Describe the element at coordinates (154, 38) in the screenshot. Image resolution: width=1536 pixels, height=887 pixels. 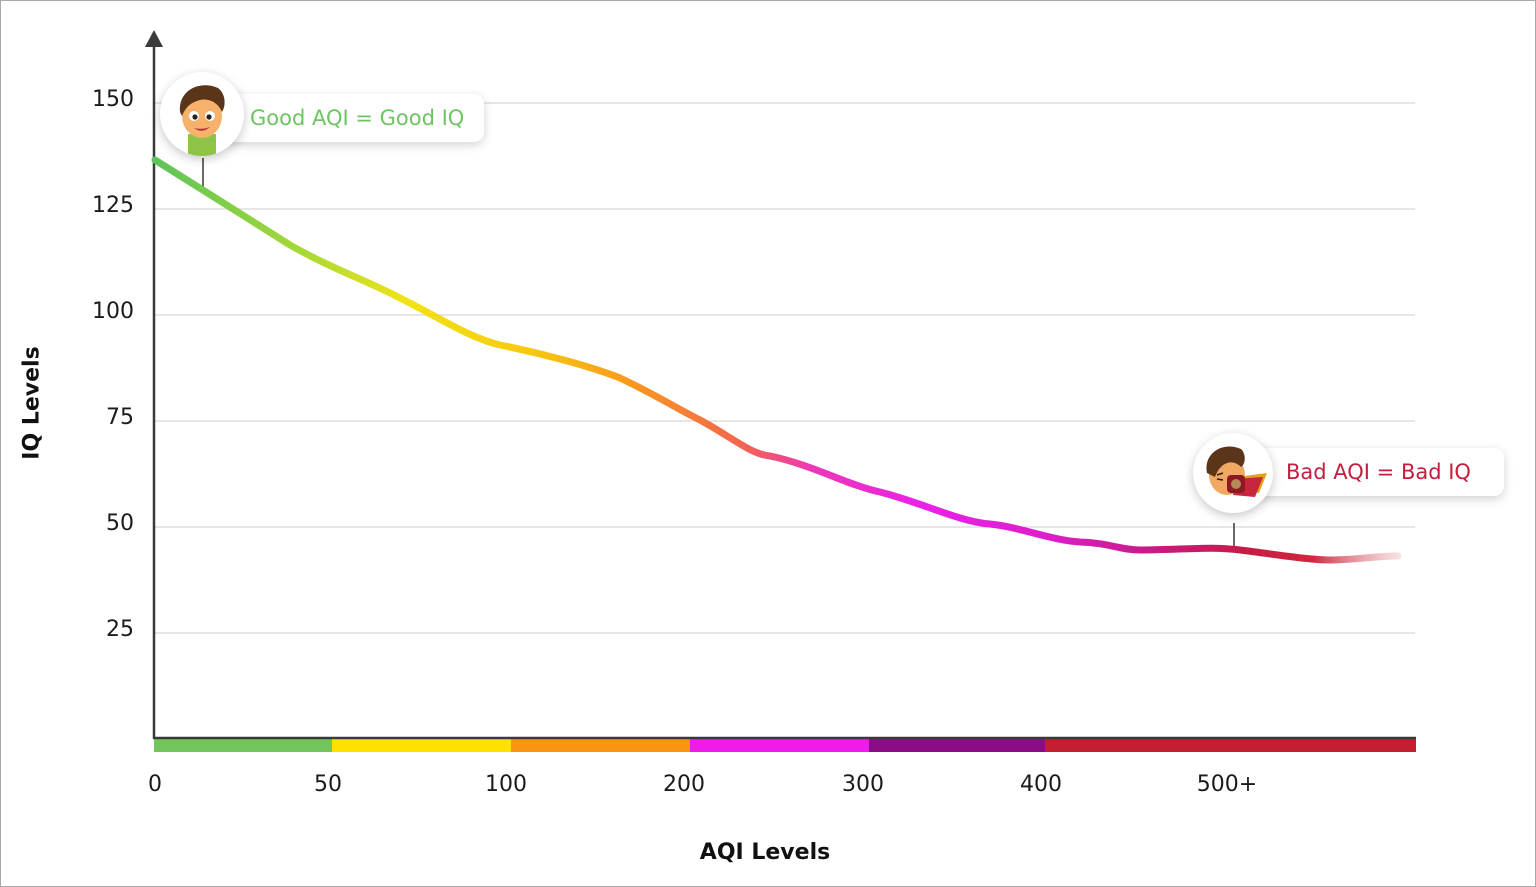
I see `y-axis-arrow-icon` at that location.